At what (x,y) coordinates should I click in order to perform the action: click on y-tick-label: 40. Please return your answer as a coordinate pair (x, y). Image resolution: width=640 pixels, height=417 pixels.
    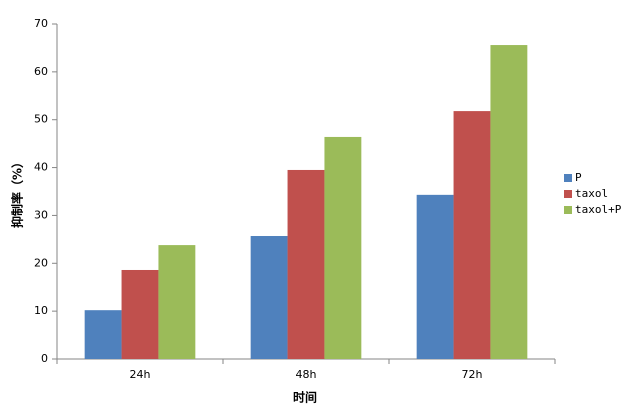
    Looking at the image, I should click on (41, 167).